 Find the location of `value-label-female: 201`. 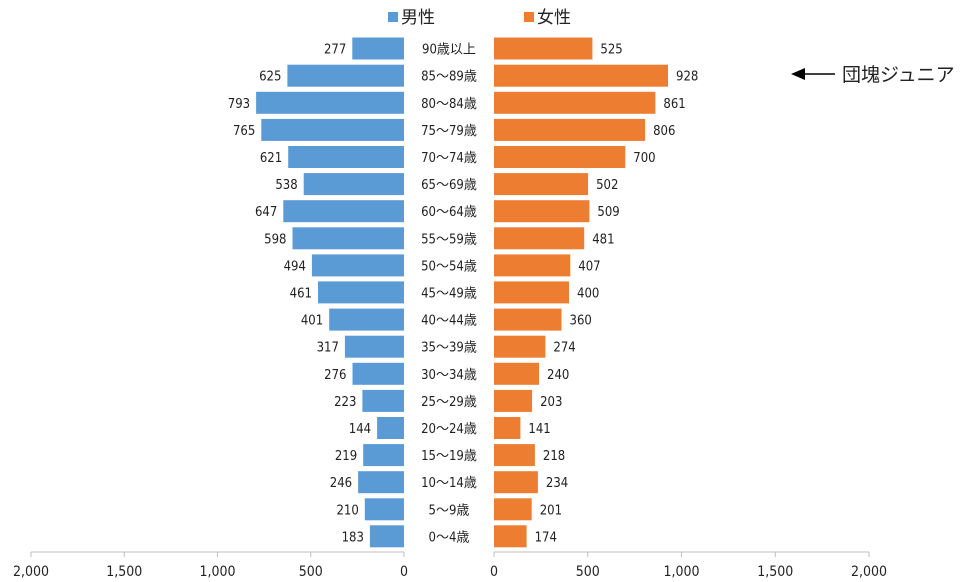

value-label-female: 201 is located at coordinates (551, 510).